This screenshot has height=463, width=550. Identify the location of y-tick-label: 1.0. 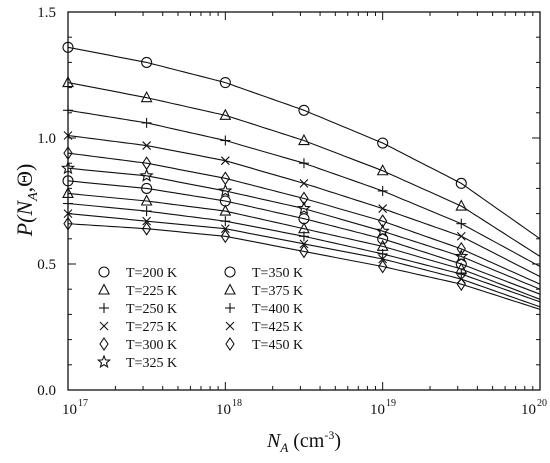
(46, 139).